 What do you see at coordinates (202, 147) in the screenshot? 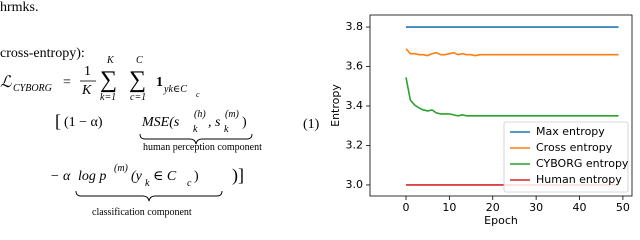
I see `eq-caption: human perception component` at bounding box center [202, 147].